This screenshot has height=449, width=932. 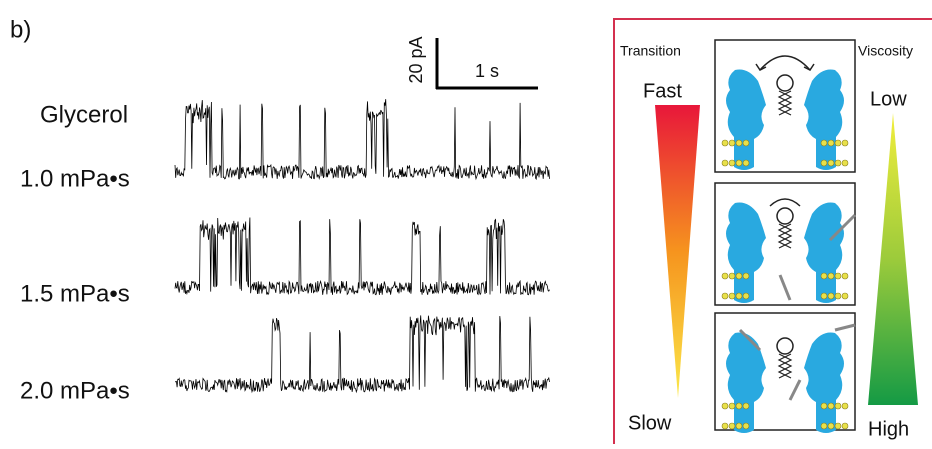 I want to click on traces-title: Glycerol, so click(x=84, y=114).